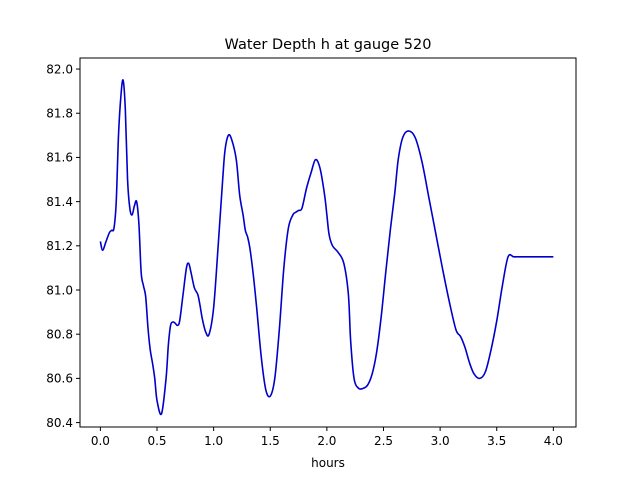  What do you see at coordinates (59, 423) in the screenshot?
I see `y-tick-label: 80.4` at bounding box center [59, 423].